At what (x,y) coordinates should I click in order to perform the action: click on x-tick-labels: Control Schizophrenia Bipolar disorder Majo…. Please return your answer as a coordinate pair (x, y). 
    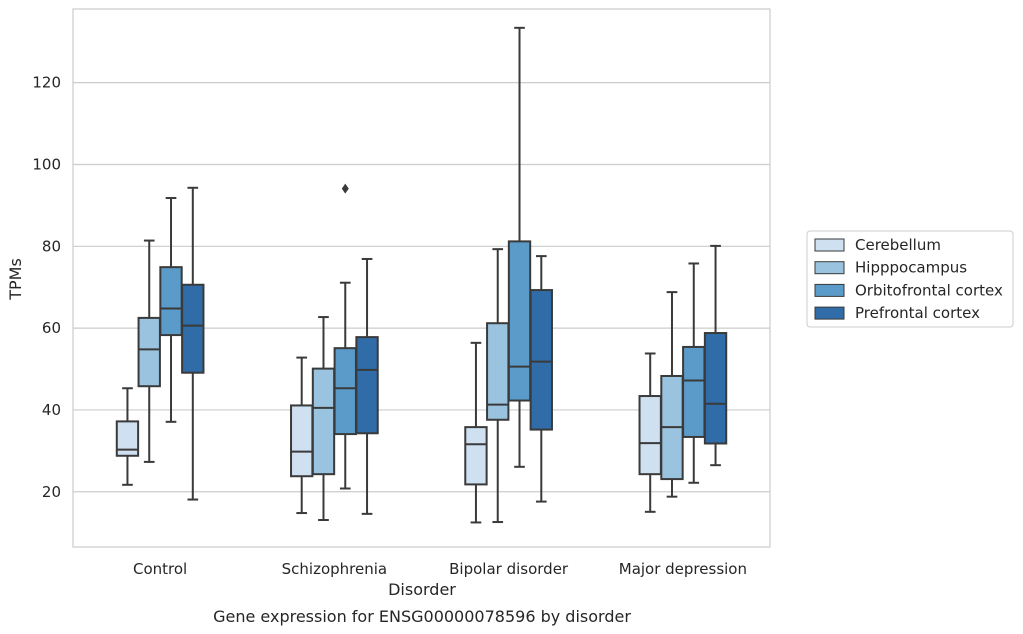
    Looking at the image, I should click on (440, 569).